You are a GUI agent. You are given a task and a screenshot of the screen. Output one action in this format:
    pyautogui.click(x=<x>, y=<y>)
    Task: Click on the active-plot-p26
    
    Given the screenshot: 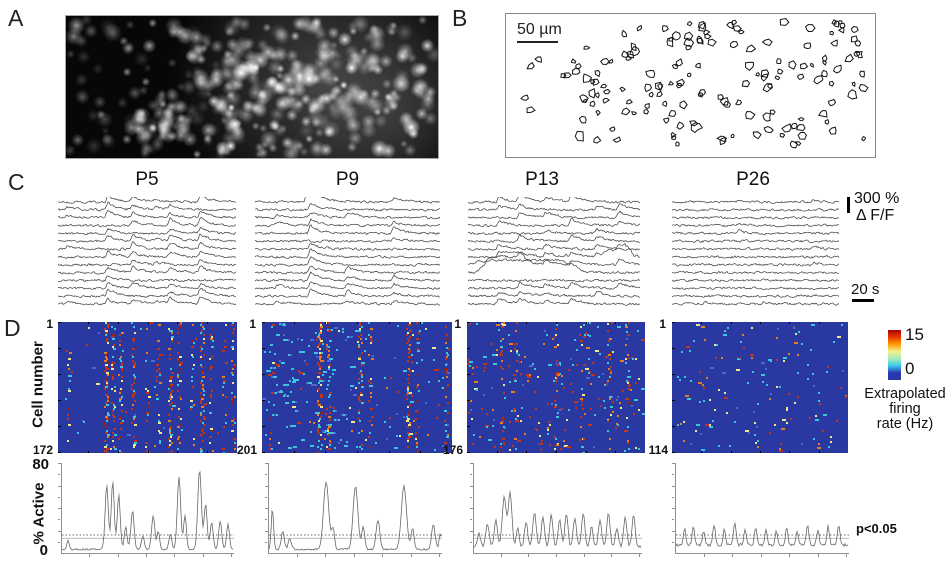 What is the action you would take?
    pyautogui.click(x=761, y=509)
    